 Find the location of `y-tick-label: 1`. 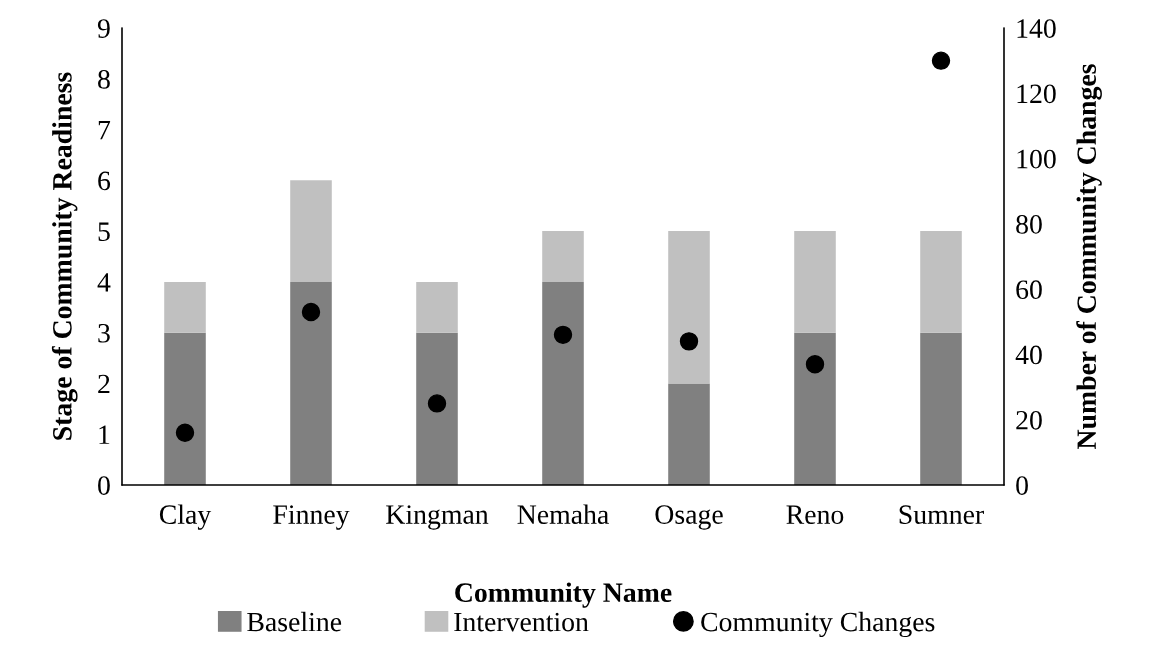

y-tick-label: 1 is located at coordinates (104, 434).